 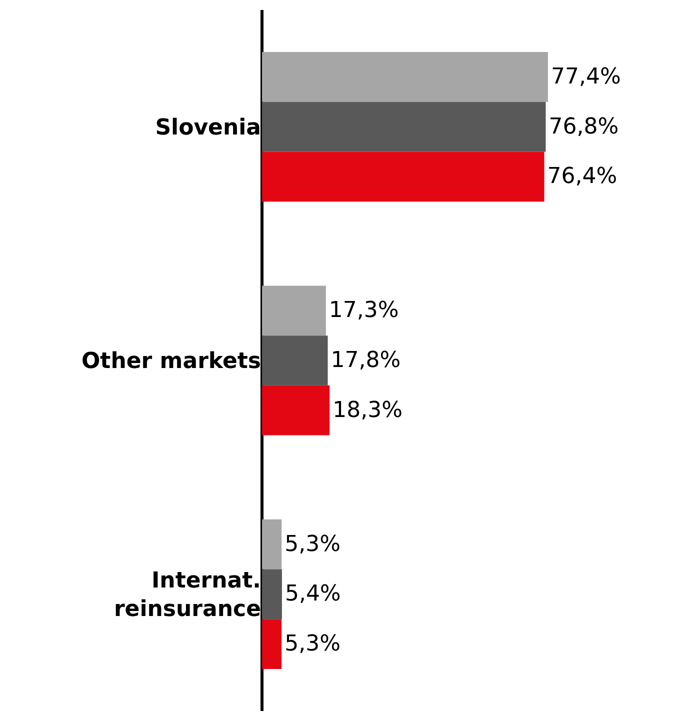 I want to click on data-label: 17,8%, so click(x=365, y=360).